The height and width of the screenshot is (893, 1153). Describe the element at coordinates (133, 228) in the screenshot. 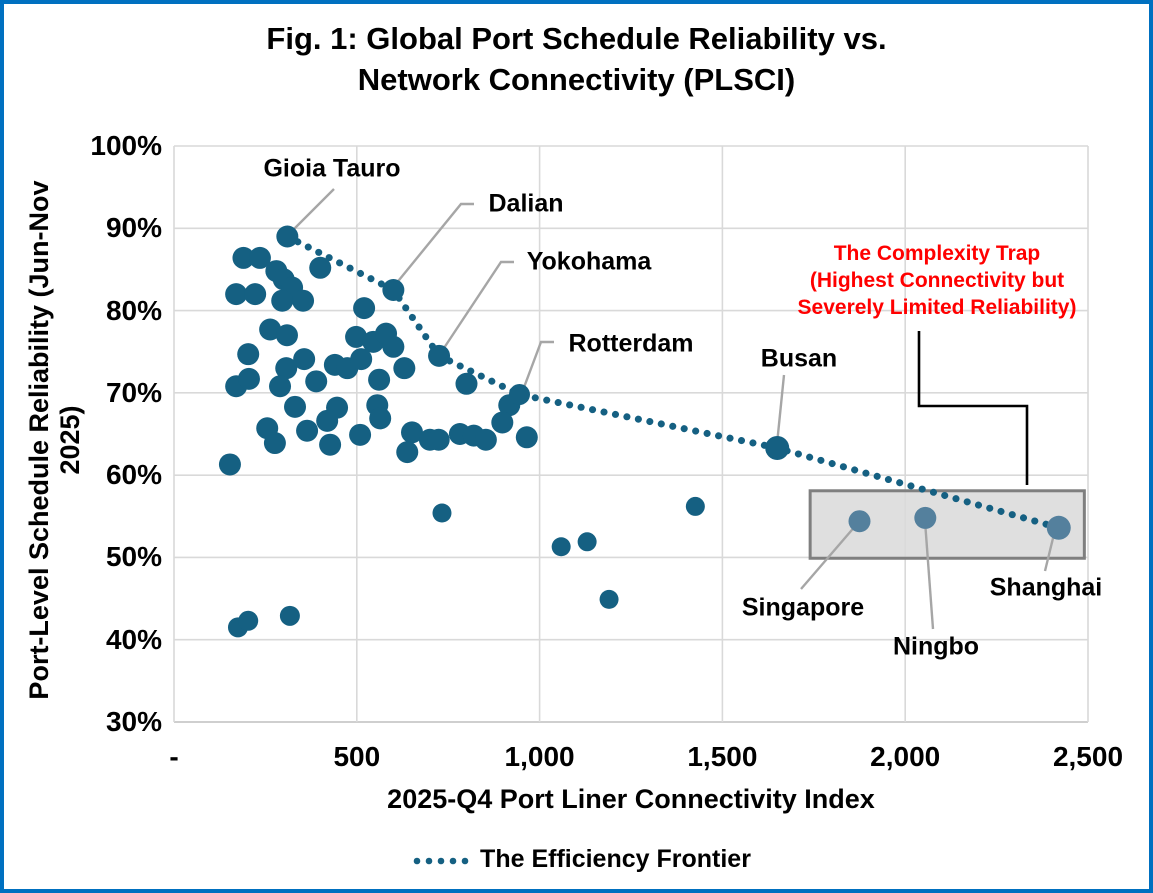

I see `y-tick-label: 90%` at that location.